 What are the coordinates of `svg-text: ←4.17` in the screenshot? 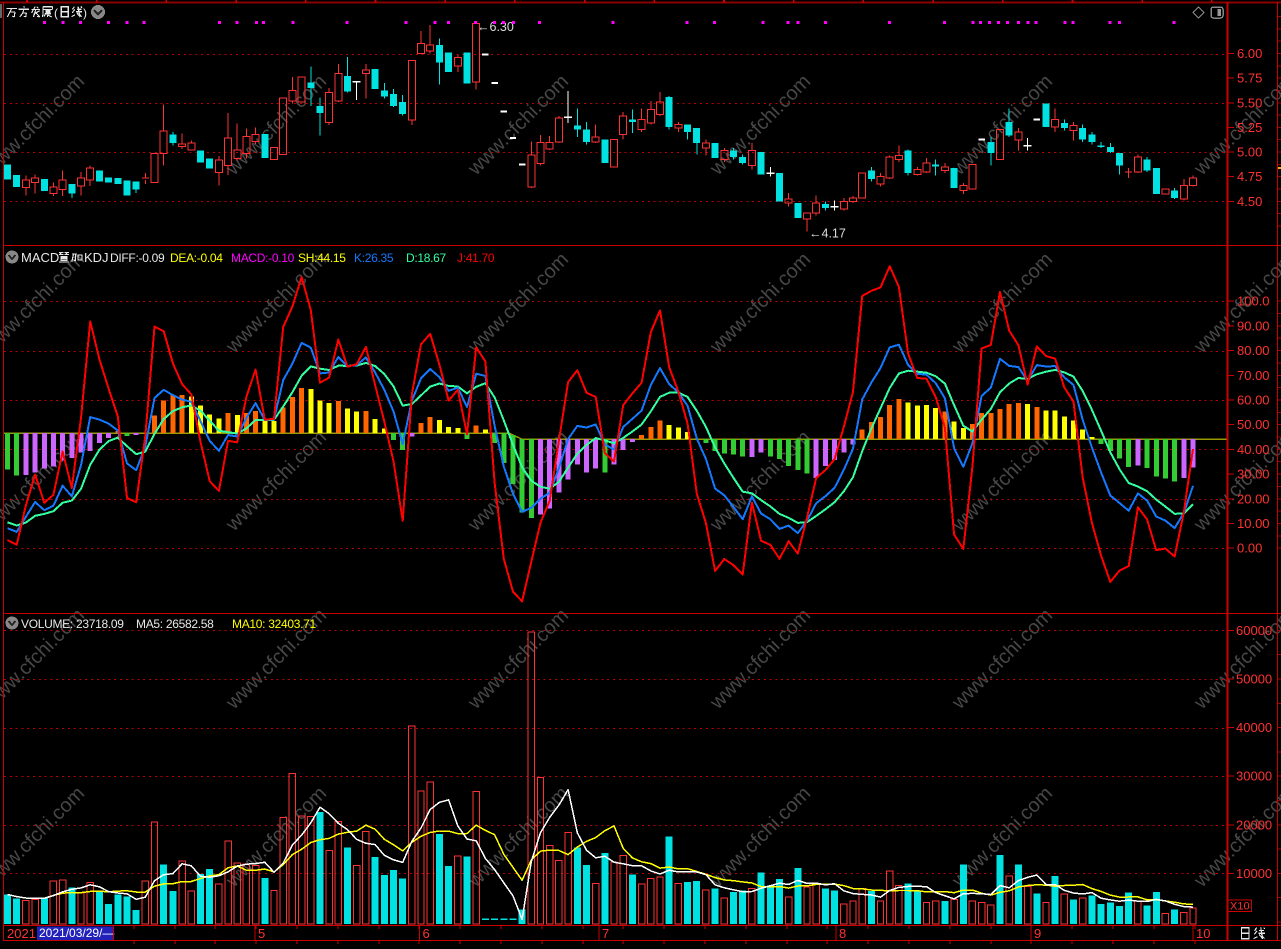 It's located at (827, 234).